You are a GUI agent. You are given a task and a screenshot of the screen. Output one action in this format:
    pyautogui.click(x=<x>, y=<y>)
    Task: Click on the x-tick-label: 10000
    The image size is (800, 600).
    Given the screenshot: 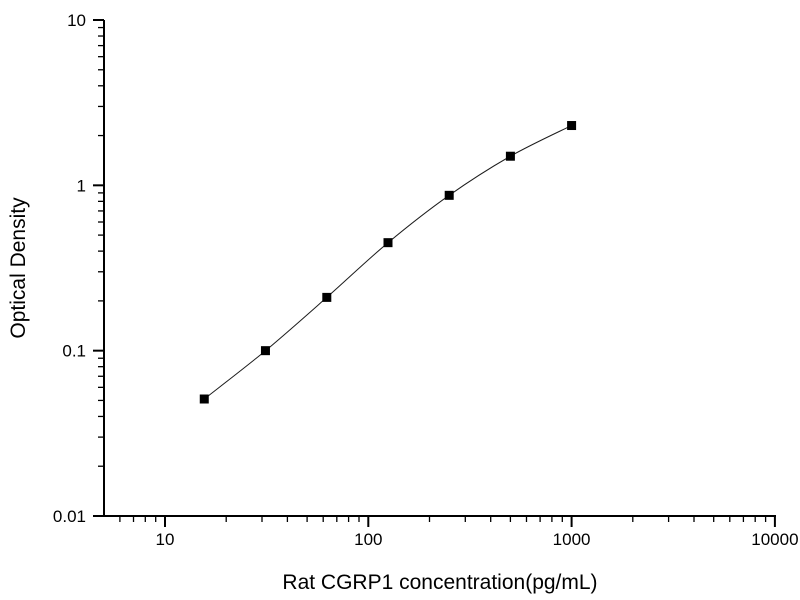 What is the action you would take?
    pyautogui.click(x=774, y=539)
    